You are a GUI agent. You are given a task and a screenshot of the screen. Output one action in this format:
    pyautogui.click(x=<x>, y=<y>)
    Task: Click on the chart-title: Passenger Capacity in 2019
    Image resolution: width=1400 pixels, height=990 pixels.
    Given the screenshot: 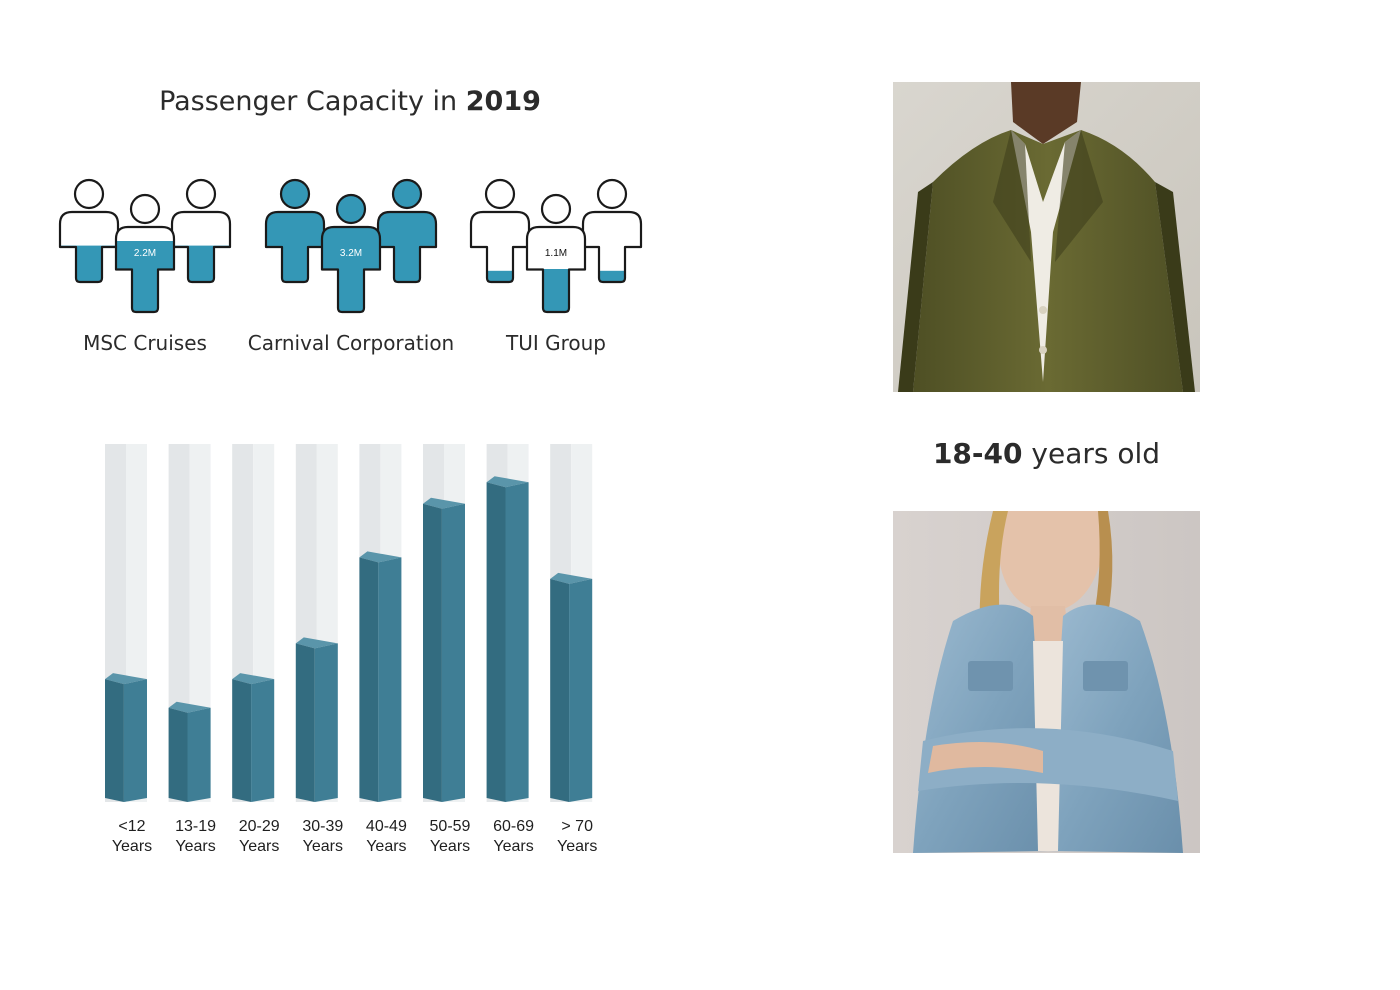 What is the action you would take?
    pyautogui.click(x=350, y=101)
    